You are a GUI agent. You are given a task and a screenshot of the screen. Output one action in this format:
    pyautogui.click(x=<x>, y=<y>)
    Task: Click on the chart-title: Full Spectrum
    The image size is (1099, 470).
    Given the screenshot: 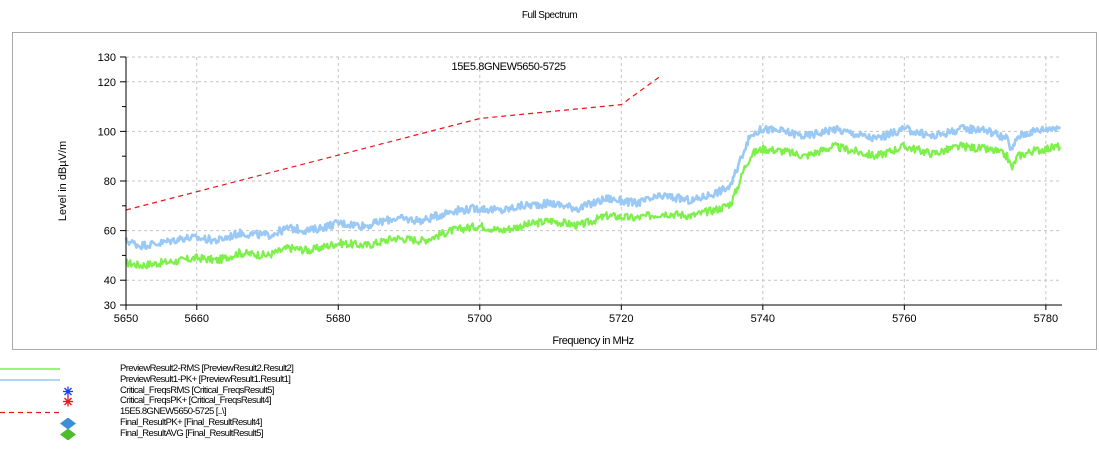 What is the action you would take?
    pyautogui.click(x=549, y=15)
    